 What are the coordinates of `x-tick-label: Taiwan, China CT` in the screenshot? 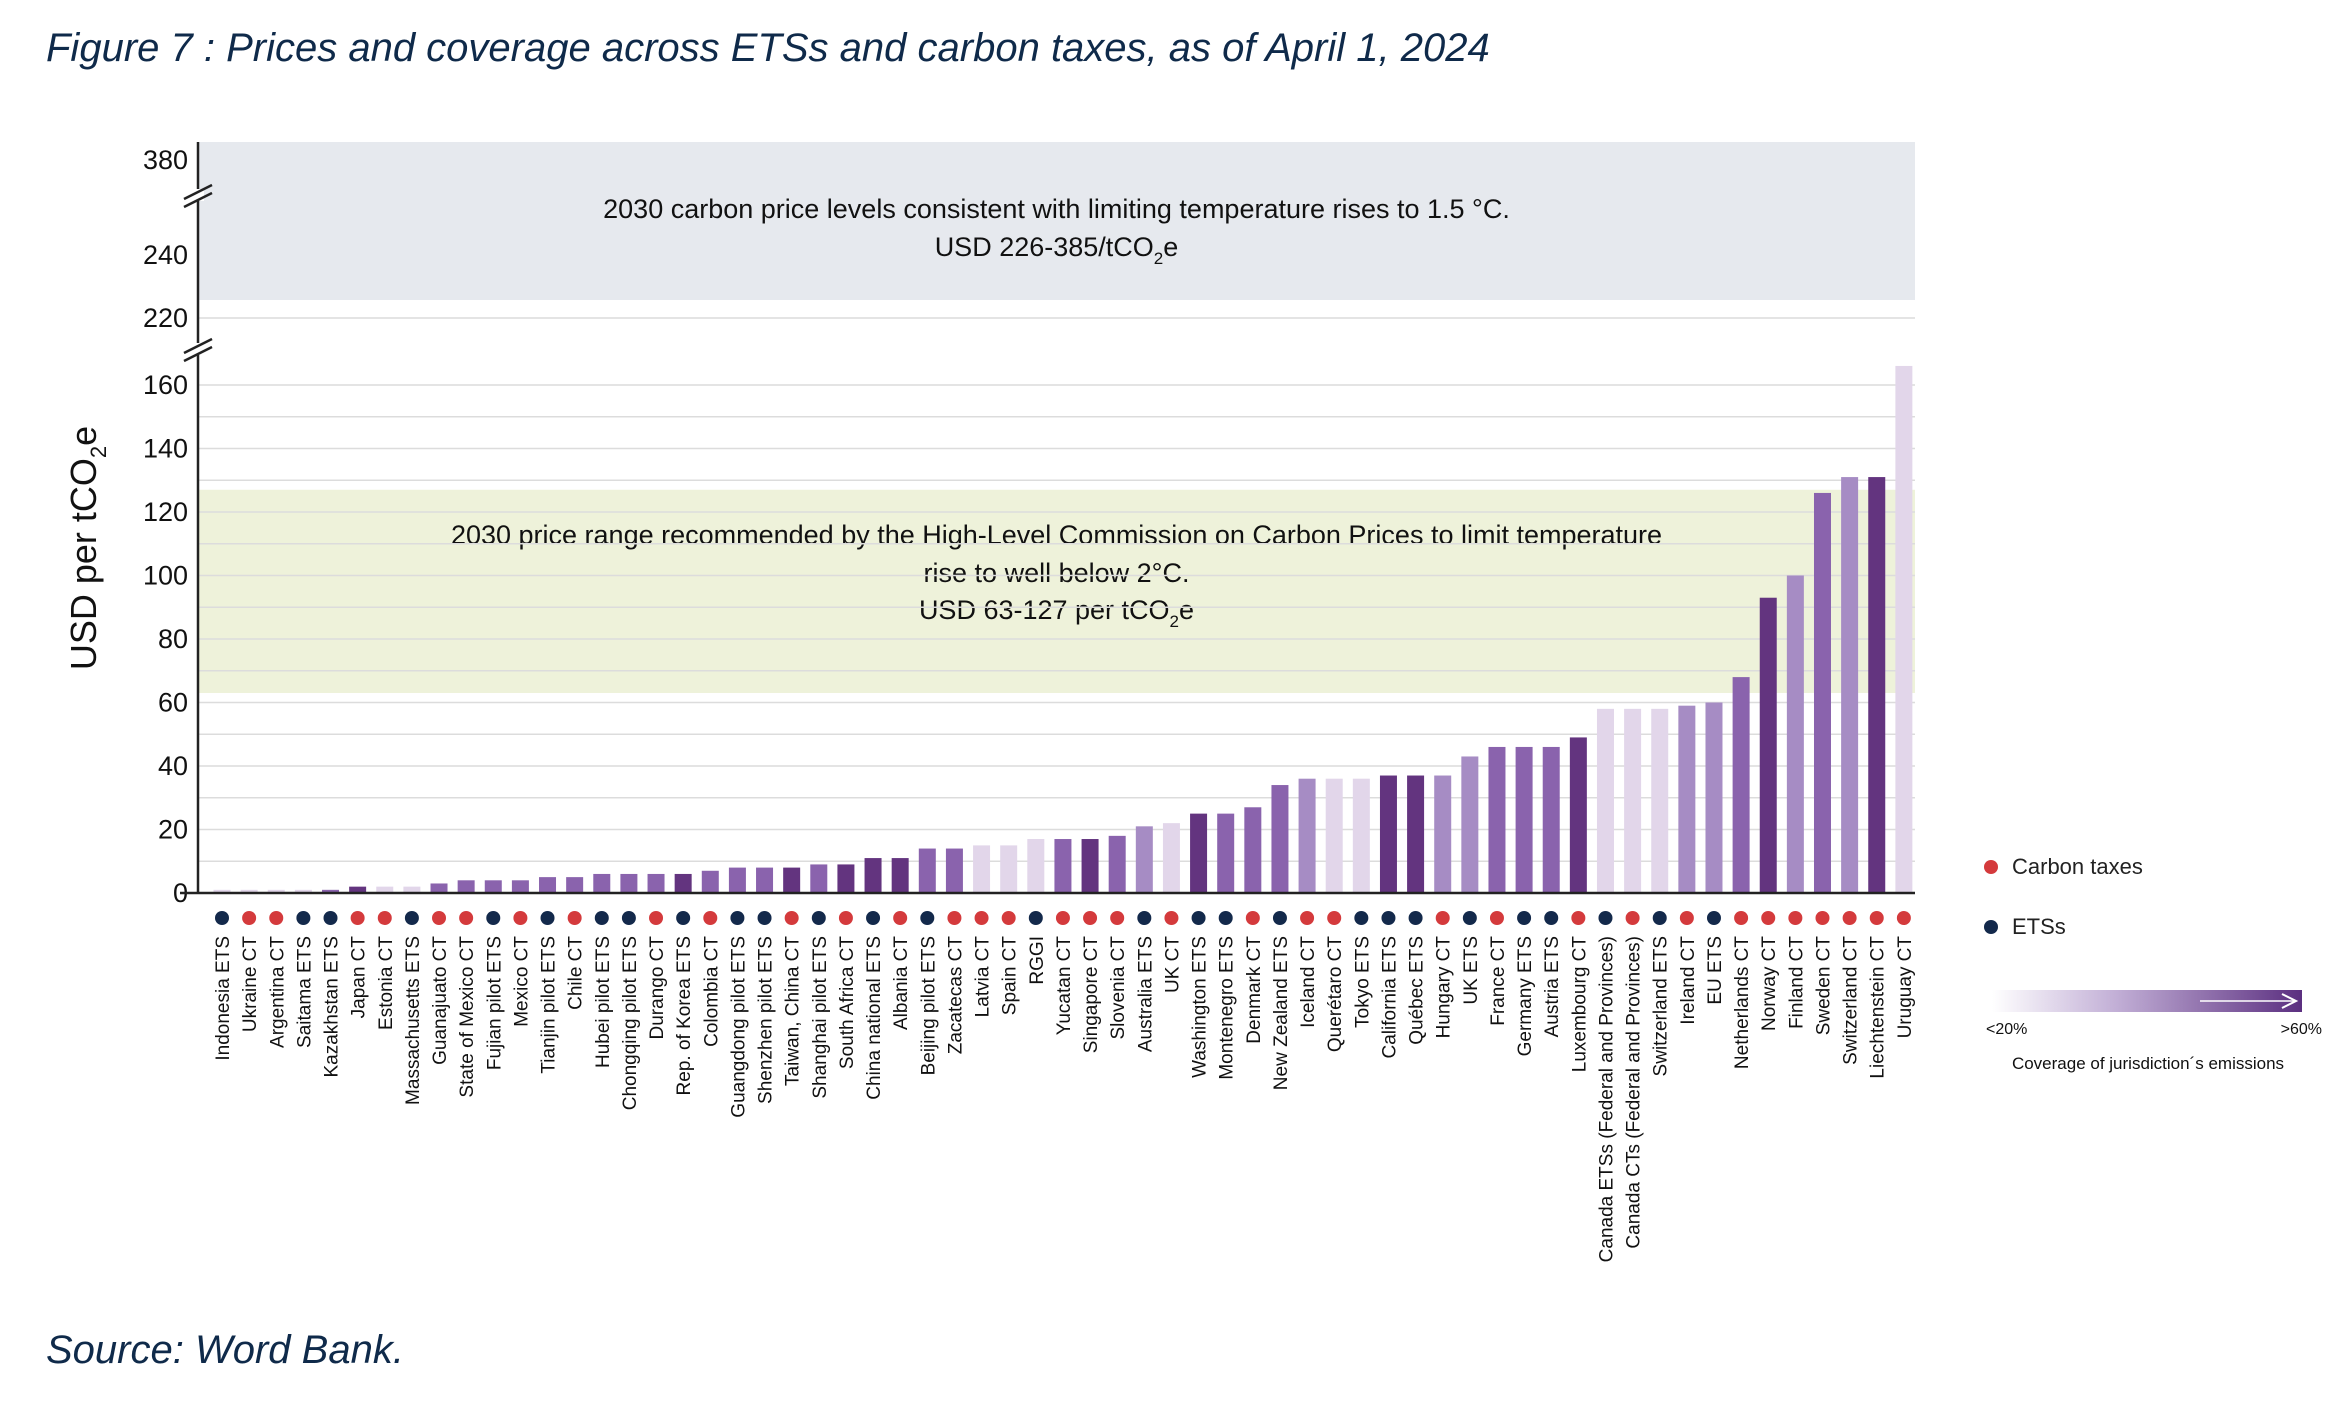 It's located at (793, 1011).